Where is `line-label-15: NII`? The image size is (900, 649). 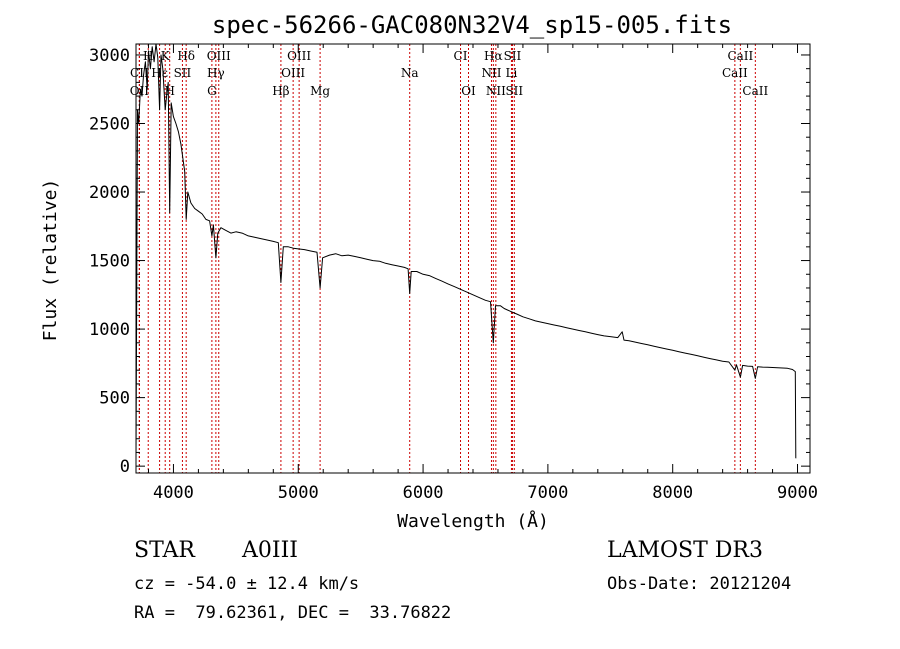 line-label-15: NII is located at coordinates (491, 73).